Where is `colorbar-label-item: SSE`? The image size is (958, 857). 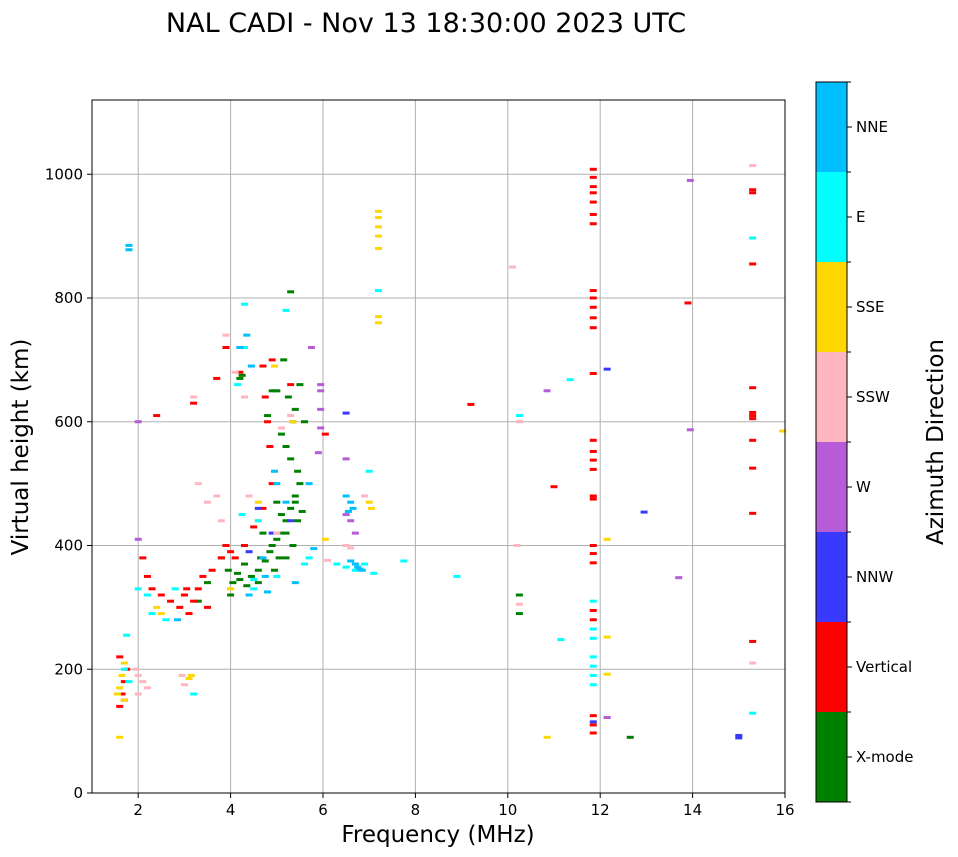 colorbar-label-item: SSE is located at coordinates (870, 307).